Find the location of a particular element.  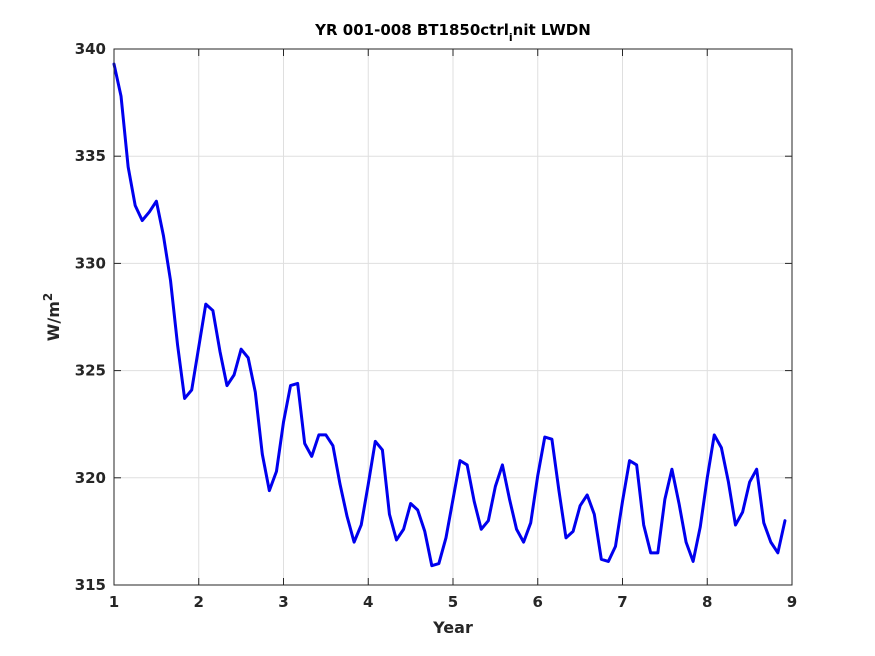

x-tick-label: 6 is located at coordinates (538, 602).